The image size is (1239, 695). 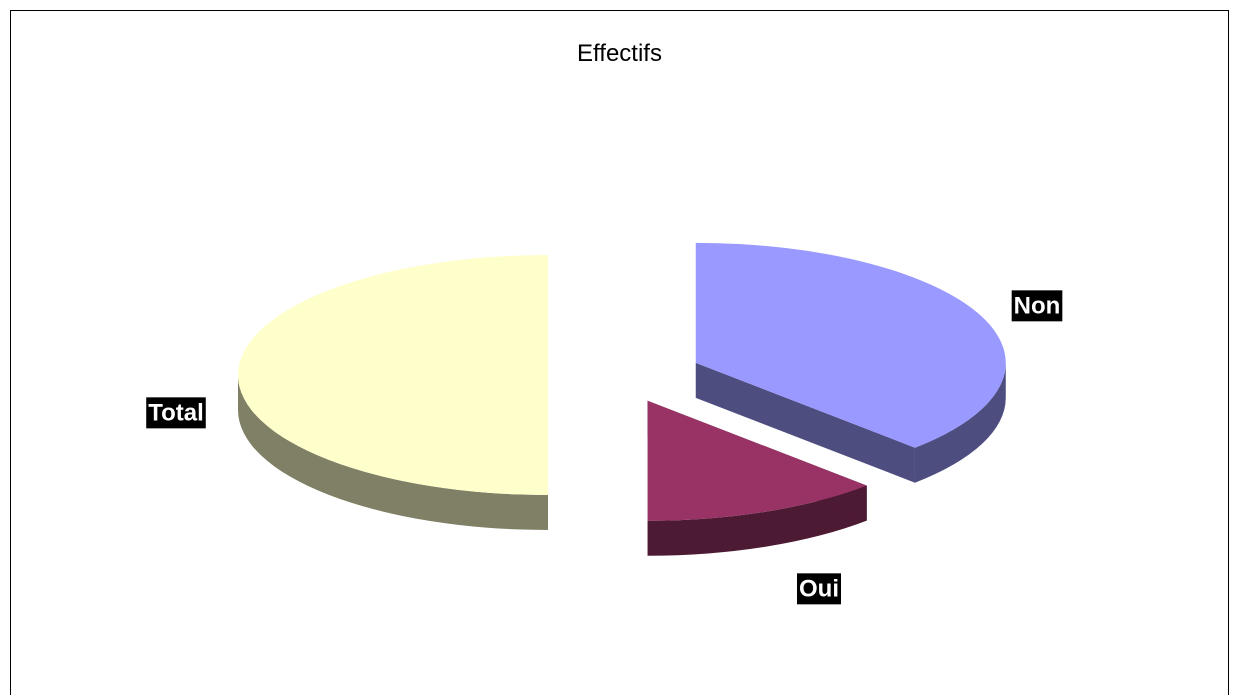 What do you see at coordinates (850, 345) in the screenshot?
I see `slice-non` at bounding box center [850, 345].